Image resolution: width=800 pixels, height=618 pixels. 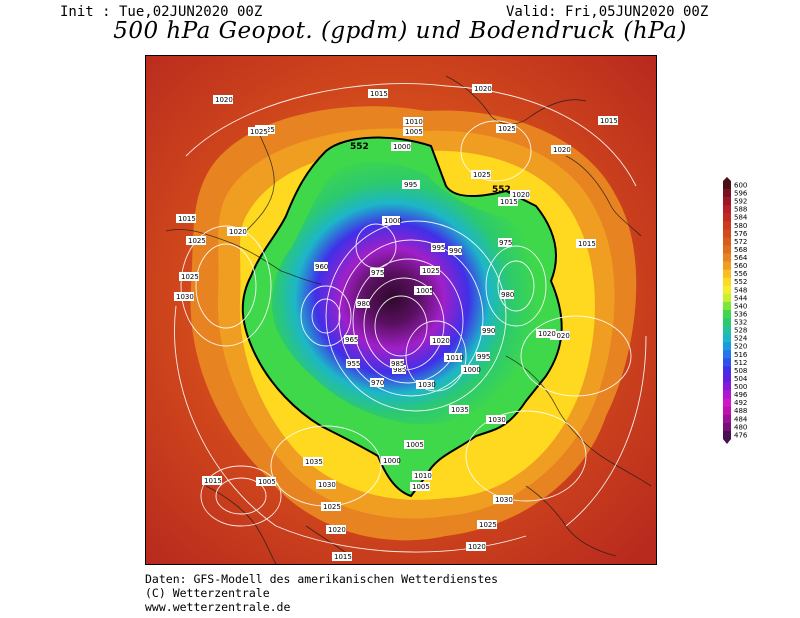 I want to click on colorbar-level-label: 600, so click(x=740, y=185).